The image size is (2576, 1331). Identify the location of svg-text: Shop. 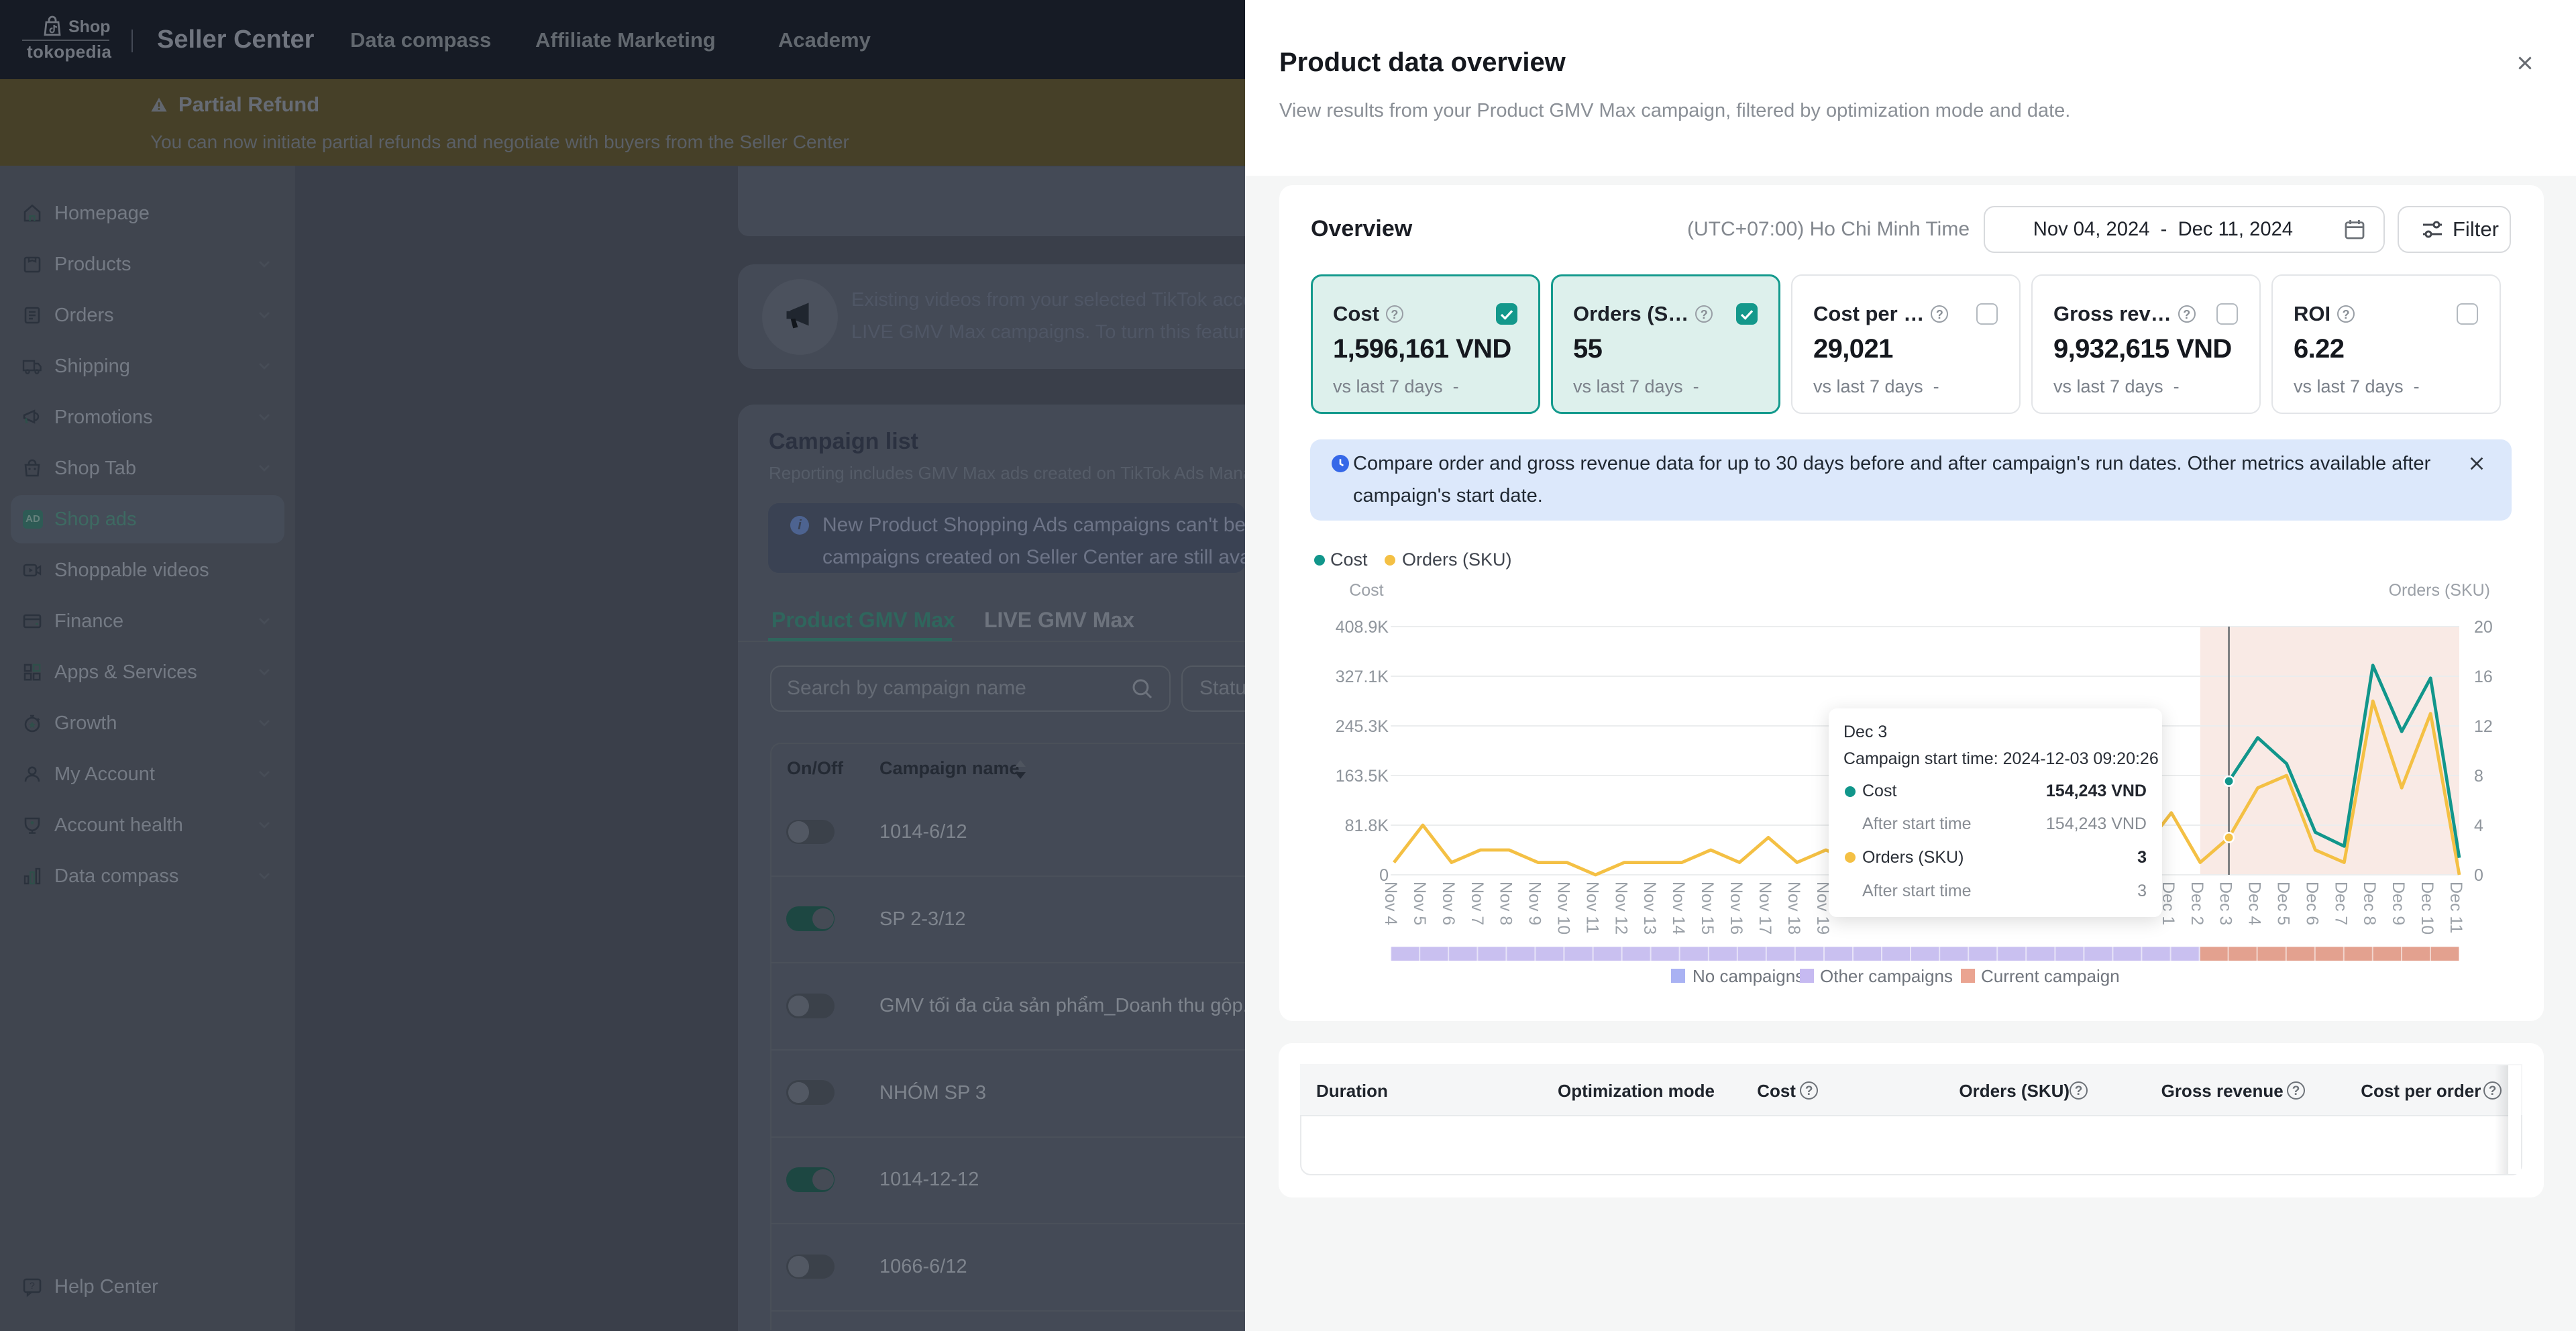
(89, 26).